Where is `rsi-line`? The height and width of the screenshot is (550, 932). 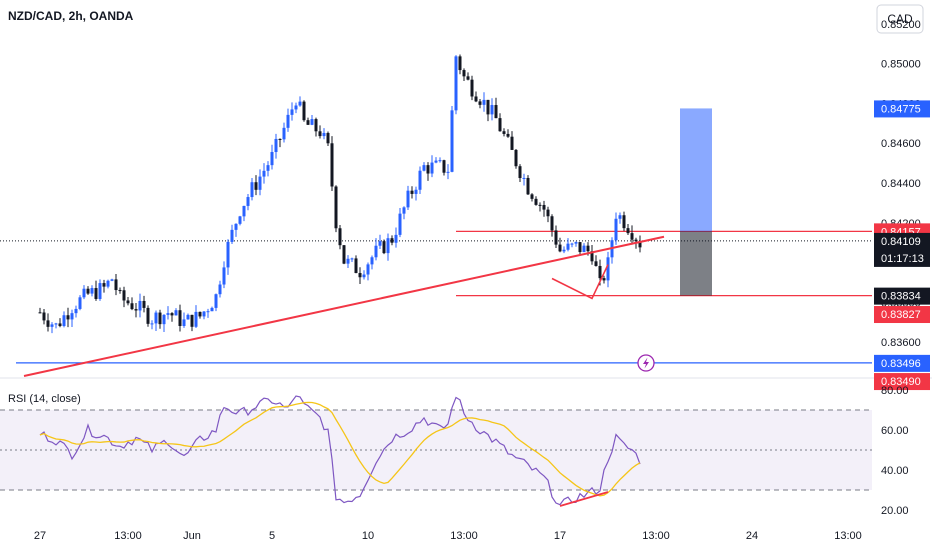
rsi-line is located at coordinates (340, 450).